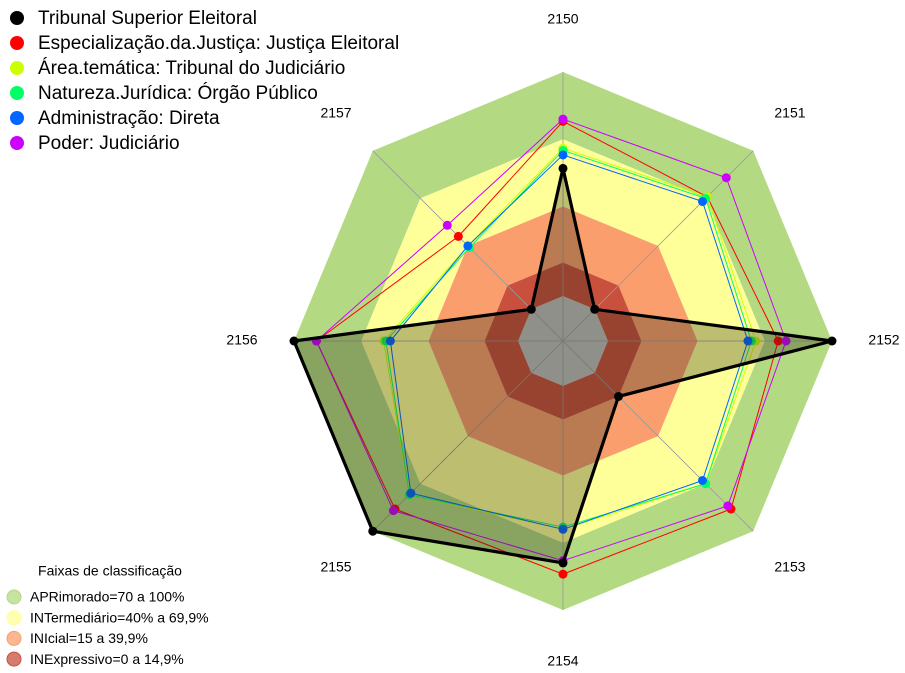  I want to click on legend-label: Área.temática: Tribunal do Judiciário, so click(191, 68).